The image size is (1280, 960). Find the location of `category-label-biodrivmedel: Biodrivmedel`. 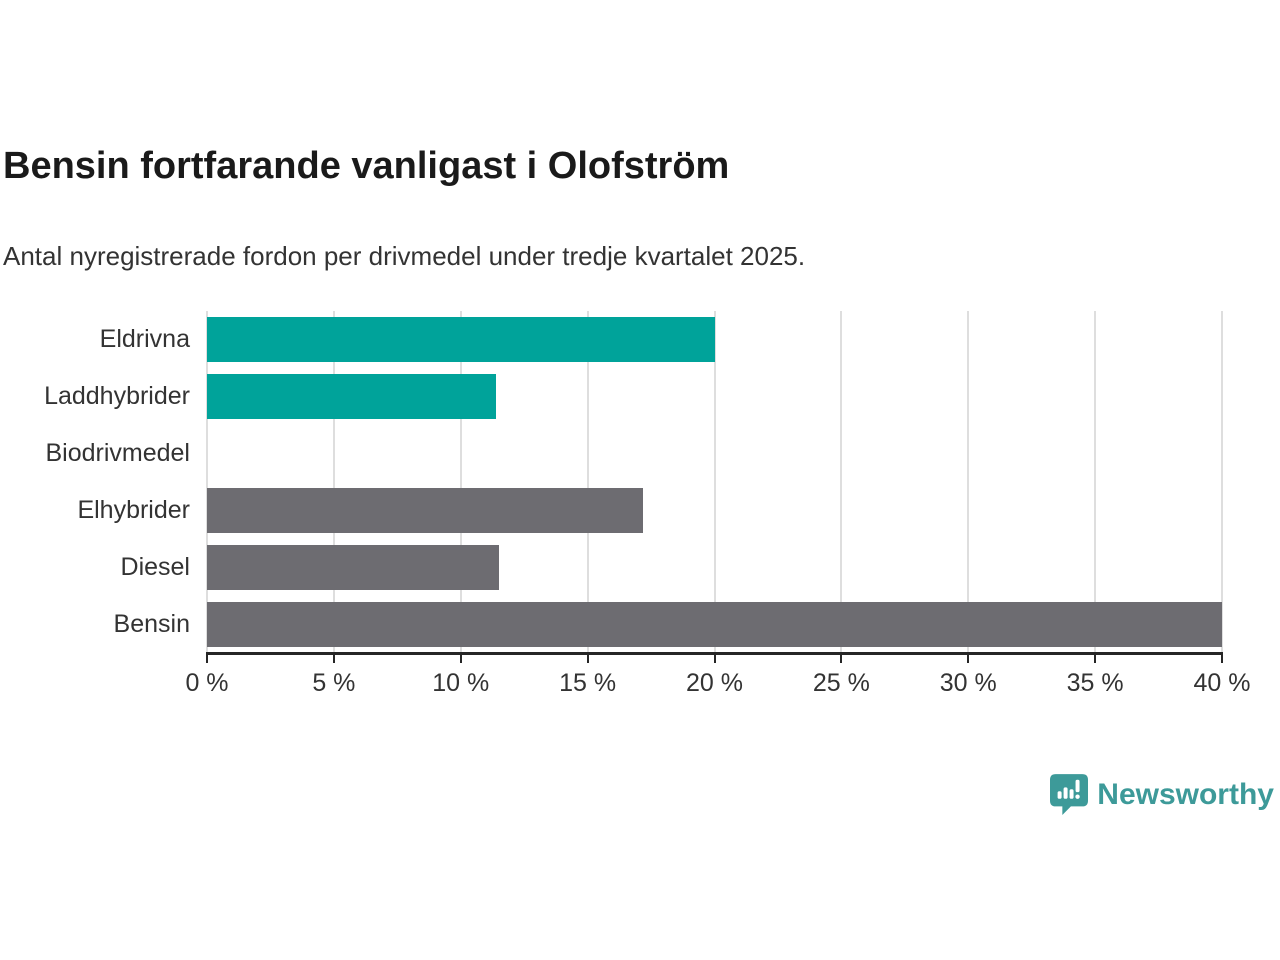

category-label-biodrivmedel: Biodrivmedel is located at coordinates (117, 453).